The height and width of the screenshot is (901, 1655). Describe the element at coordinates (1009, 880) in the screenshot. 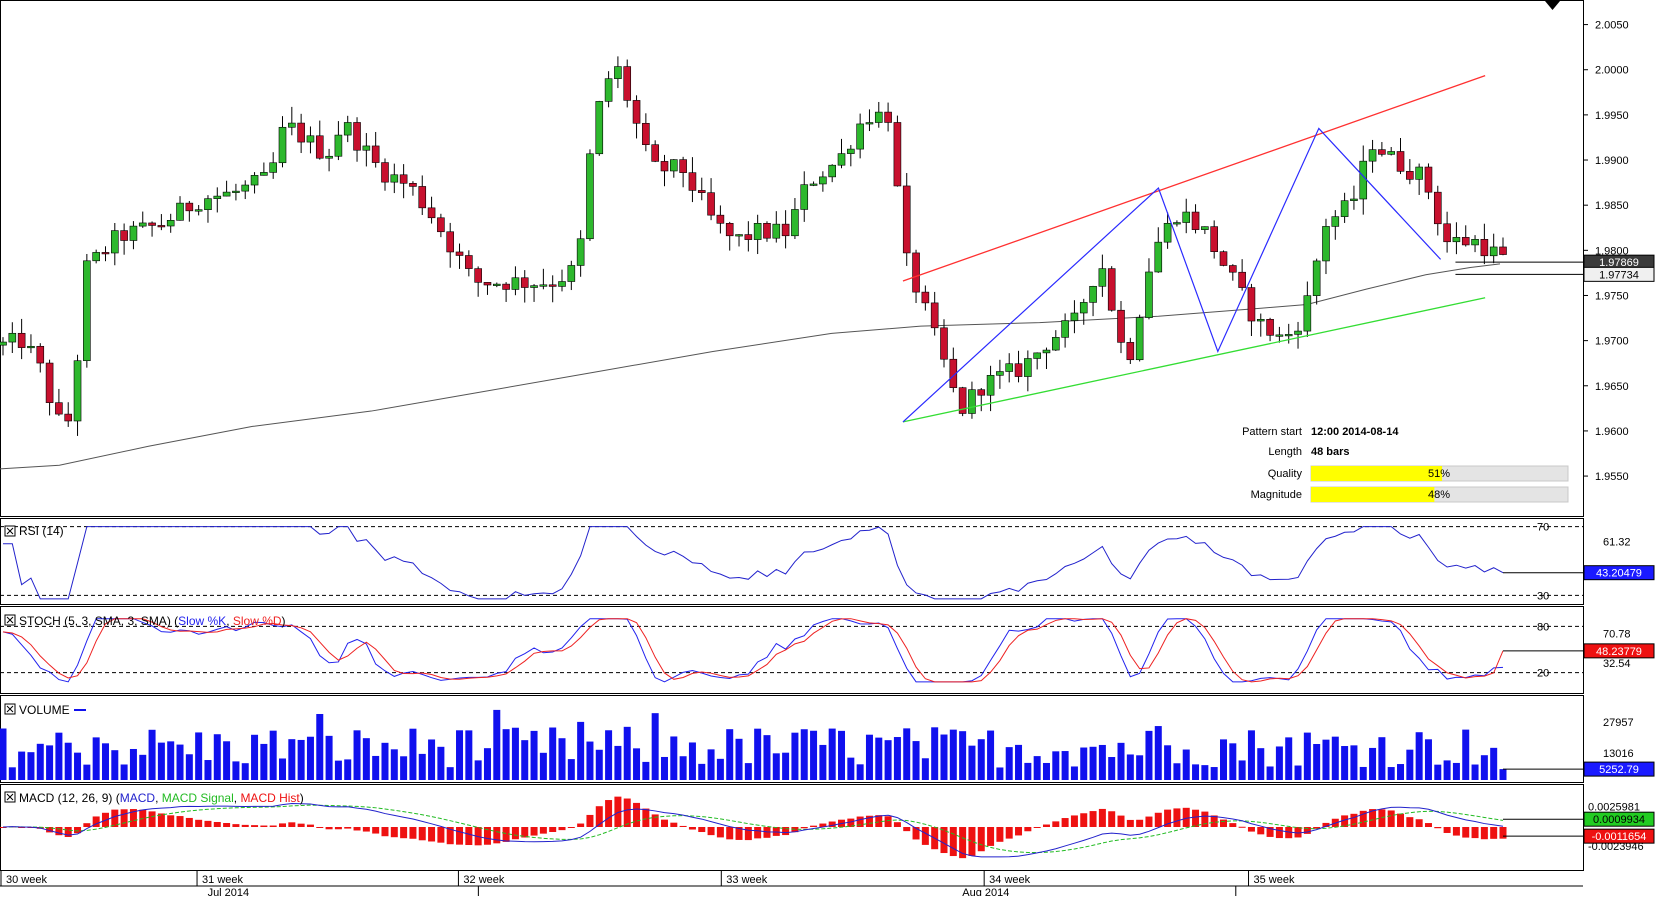

I see `week-label: 34 week` at that location.